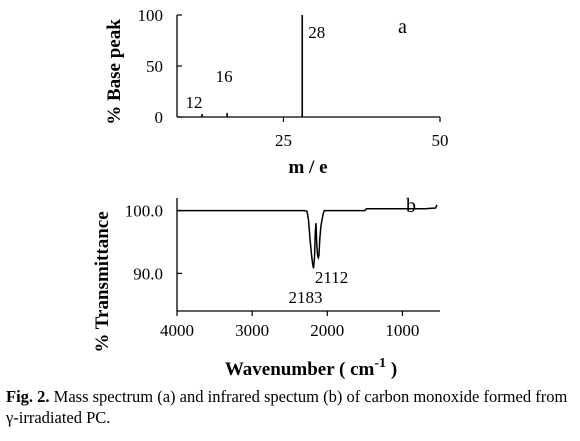  What do you see at coordinates (154, 66) in the screenshot?
I see `mass-y-tick-label: 50` at bounding box center [154, 66].